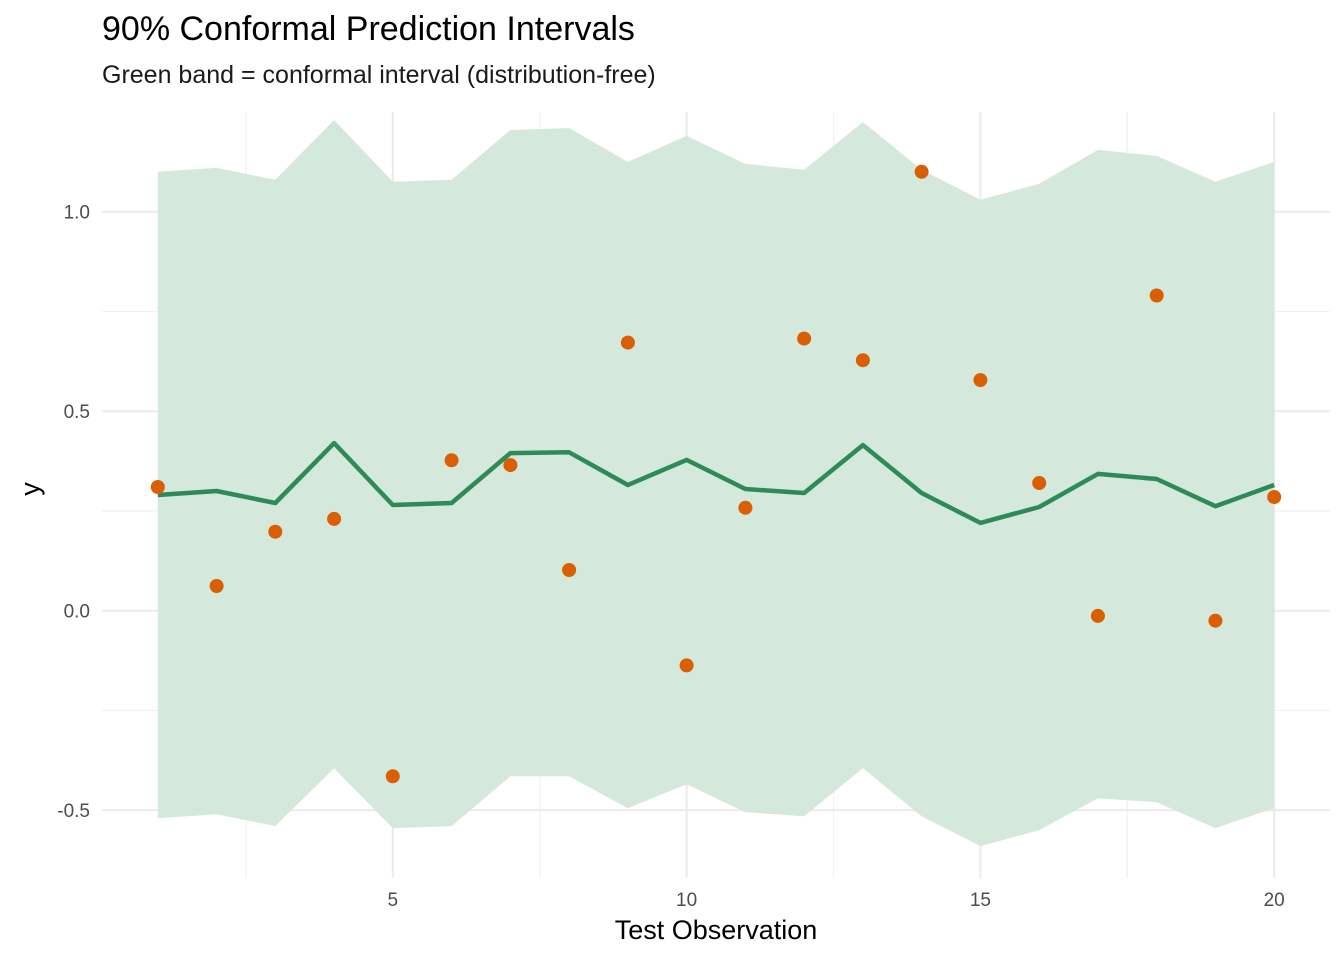 The image size is (1344, 960). Describe the element at coordinates (77, 412) in the screenshot. I see `y-tick-label: 0.5` at that location.